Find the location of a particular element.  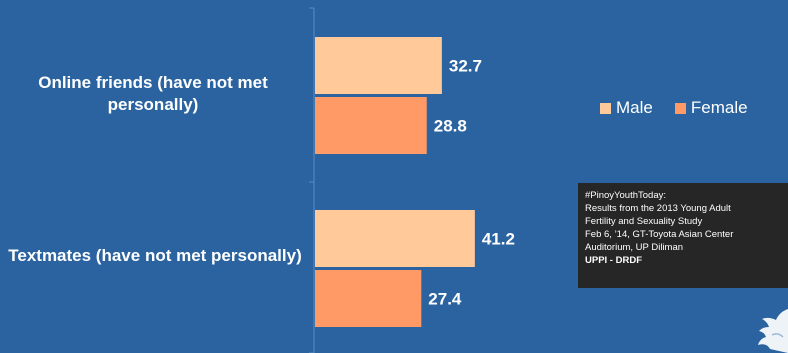

twitter-bird-icon is located at coordinates (773, 331).